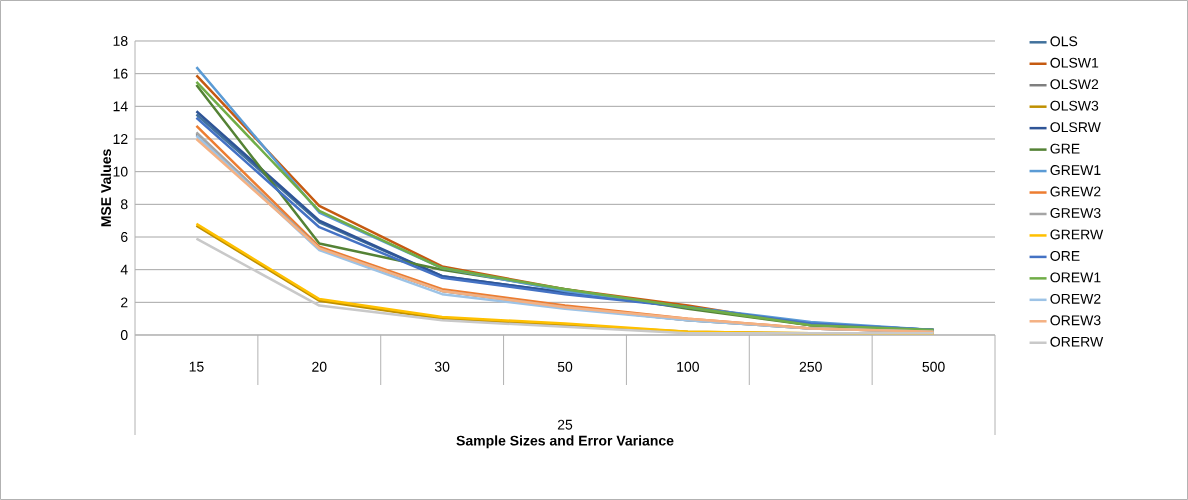 This screenshot has width=1188, height=500. Describe the element at coordinates (120, 139) in the screenshot. I see `y-tick-label: 12` at that location.